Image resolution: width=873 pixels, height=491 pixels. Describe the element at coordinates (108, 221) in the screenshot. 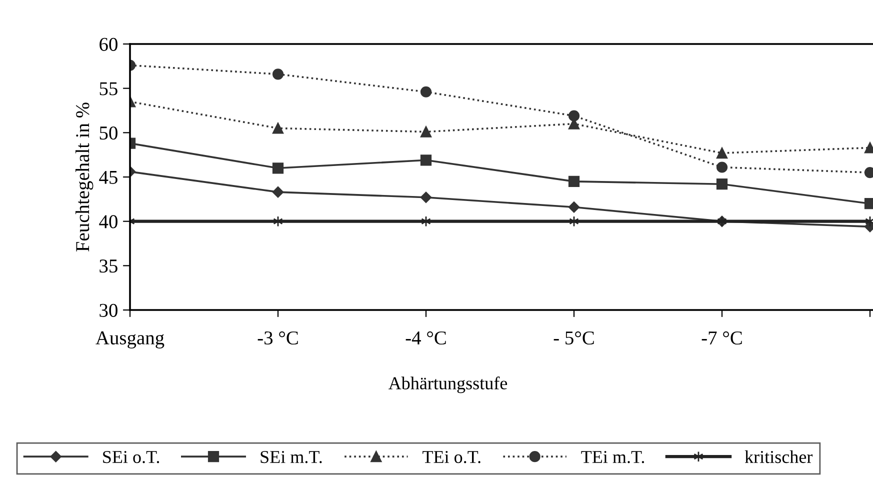

I see `y-tick-label: 40` at that location.